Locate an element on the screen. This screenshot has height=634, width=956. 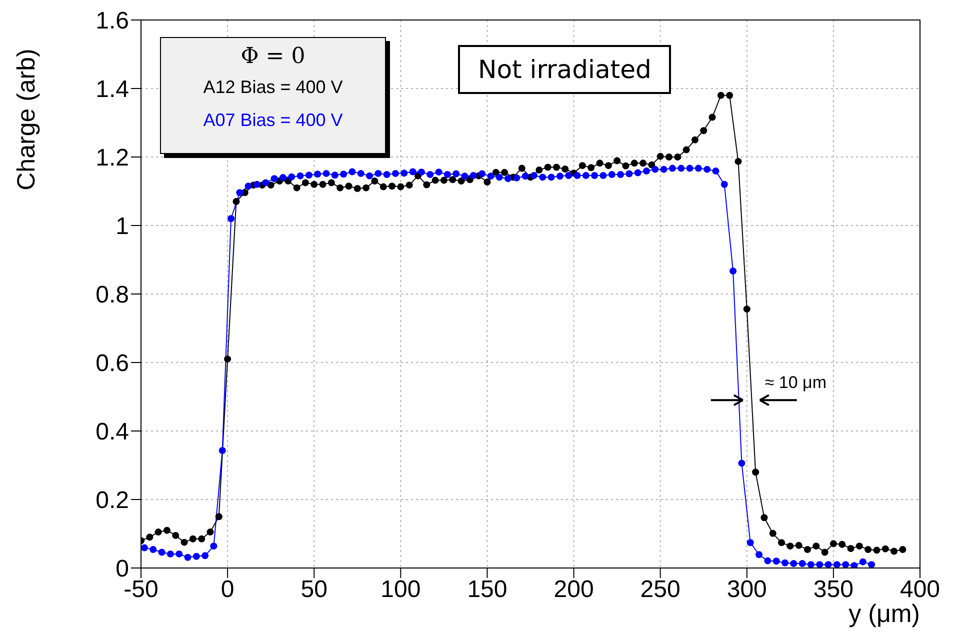
y-tick-label: 0.6 is located at coordinates (112, 364).